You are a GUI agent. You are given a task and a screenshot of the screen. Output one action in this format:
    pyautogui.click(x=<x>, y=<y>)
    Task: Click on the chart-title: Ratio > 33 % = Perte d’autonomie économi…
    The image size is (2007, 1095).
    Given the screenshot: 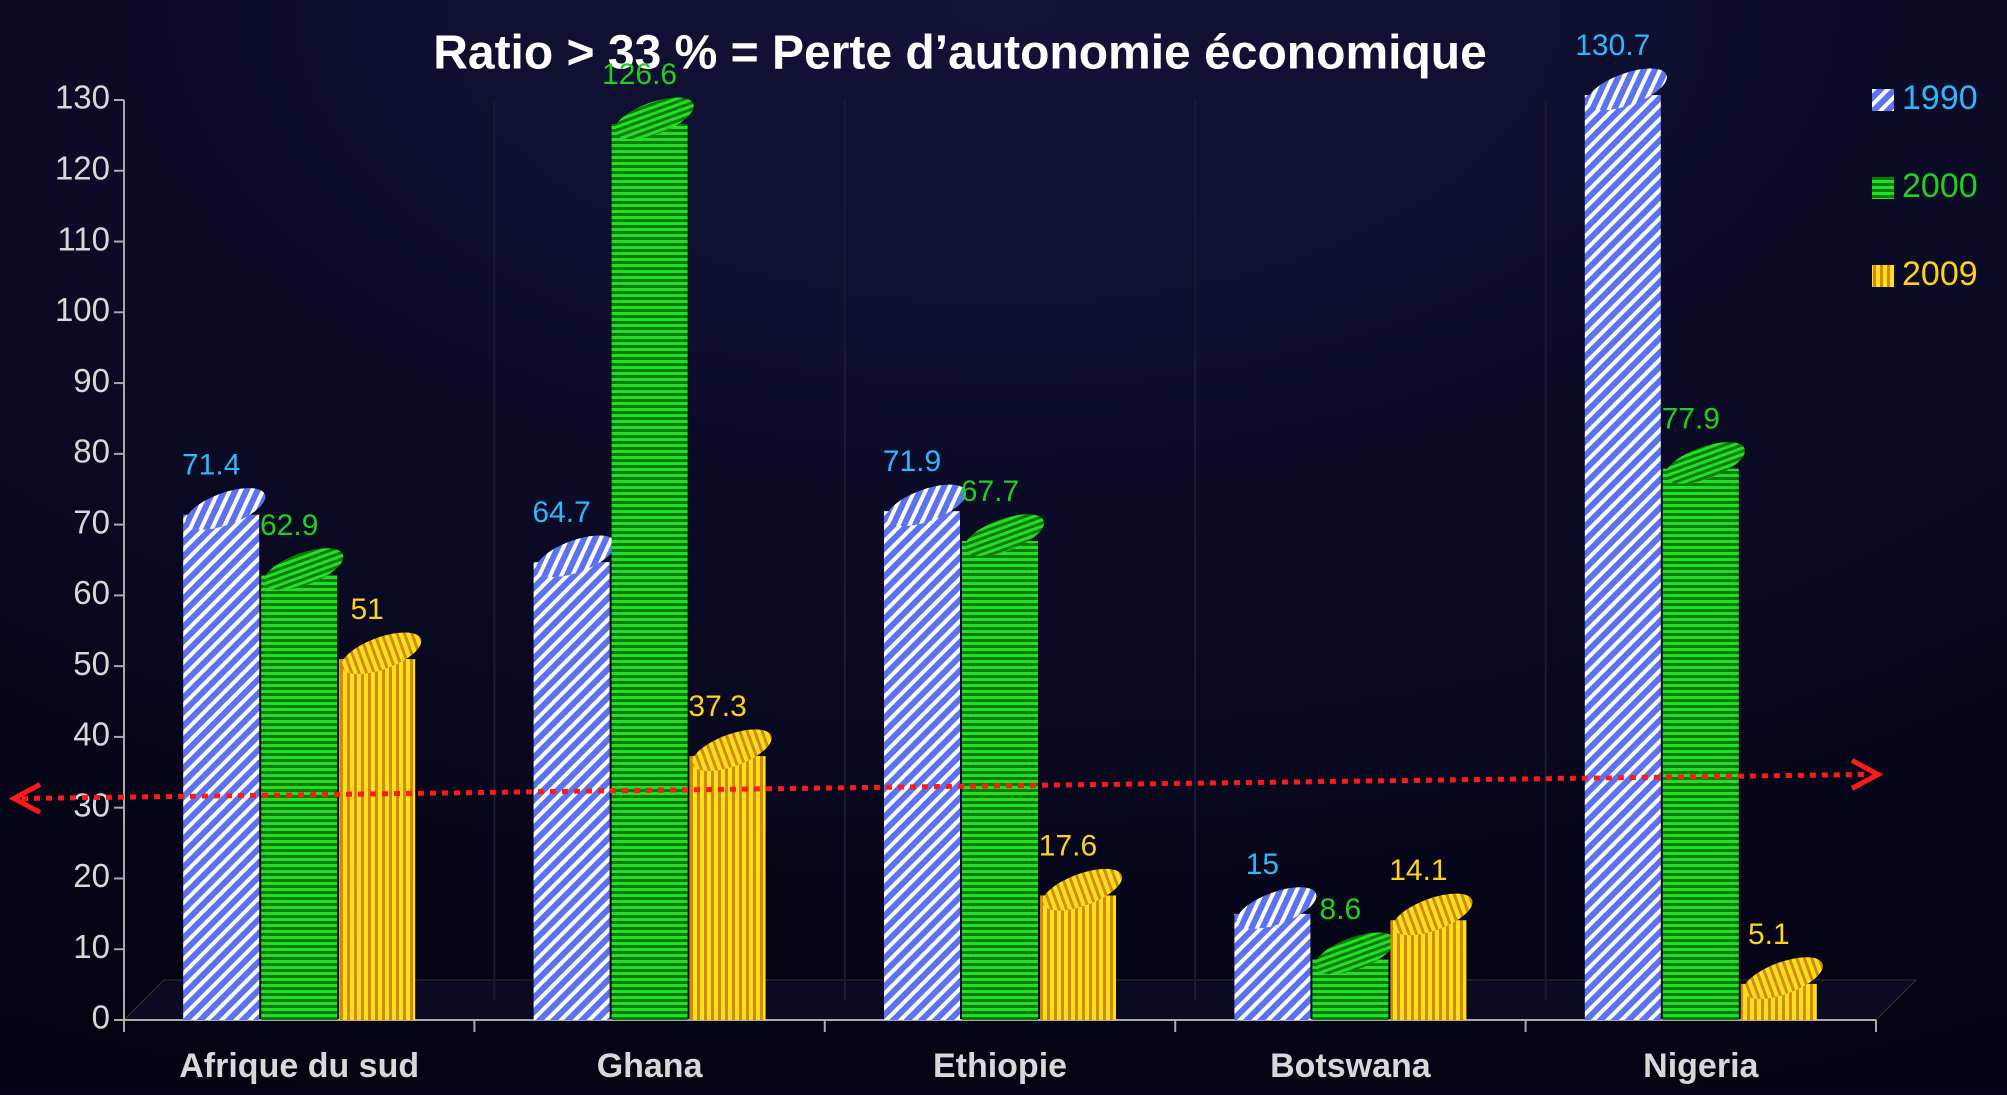 What is the action you would take?
    pyautogui.click(x=960, y=53)
    